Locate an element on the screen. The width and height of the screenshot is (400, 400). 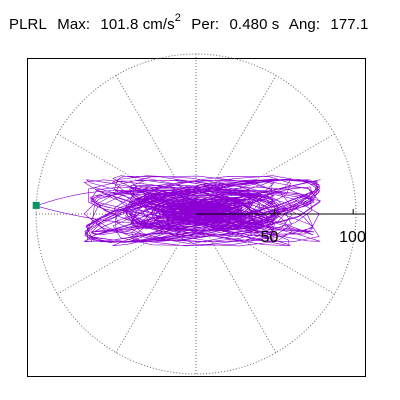
tick-label-100: 100 is located at coordinates (352, 237).